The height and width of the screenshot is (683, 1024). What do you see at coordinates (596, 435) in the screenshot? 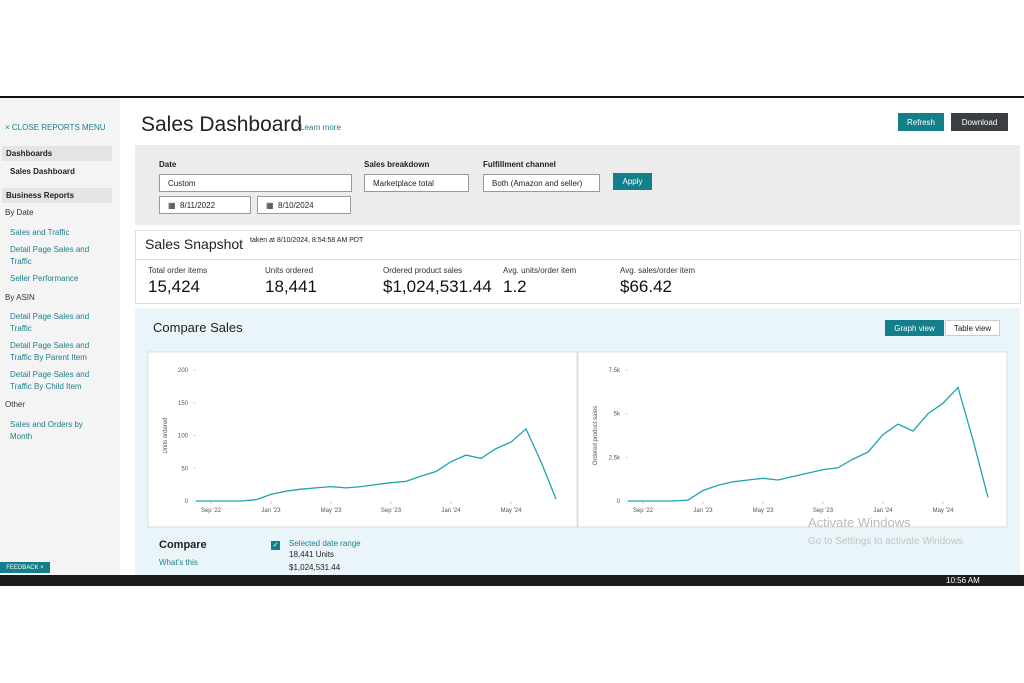
I see `y-axis-label: Ordered product sales` at bounding box center [596, 435].